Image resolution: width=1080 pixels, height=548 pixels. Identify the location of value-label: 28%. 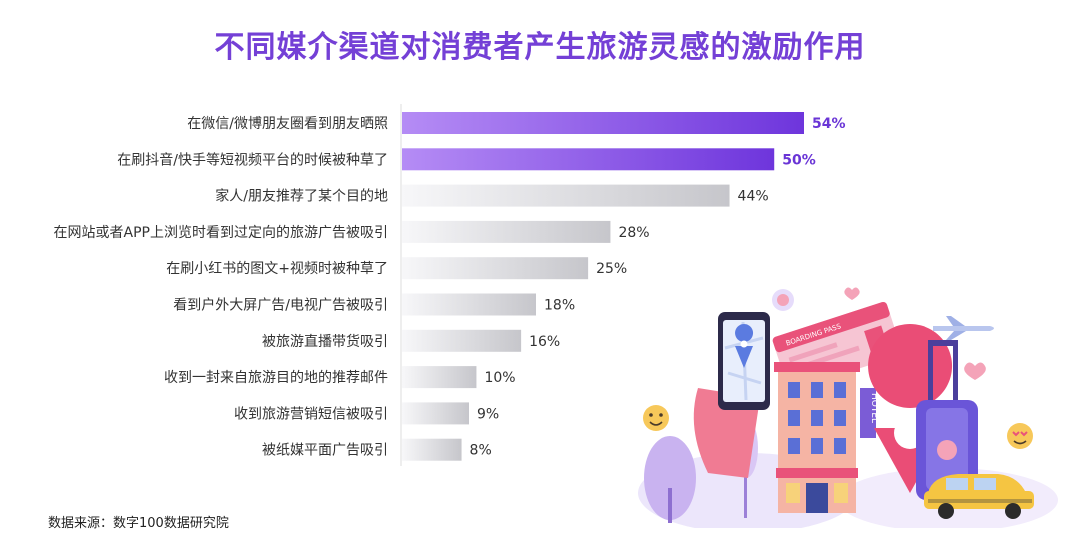
(633, 233).